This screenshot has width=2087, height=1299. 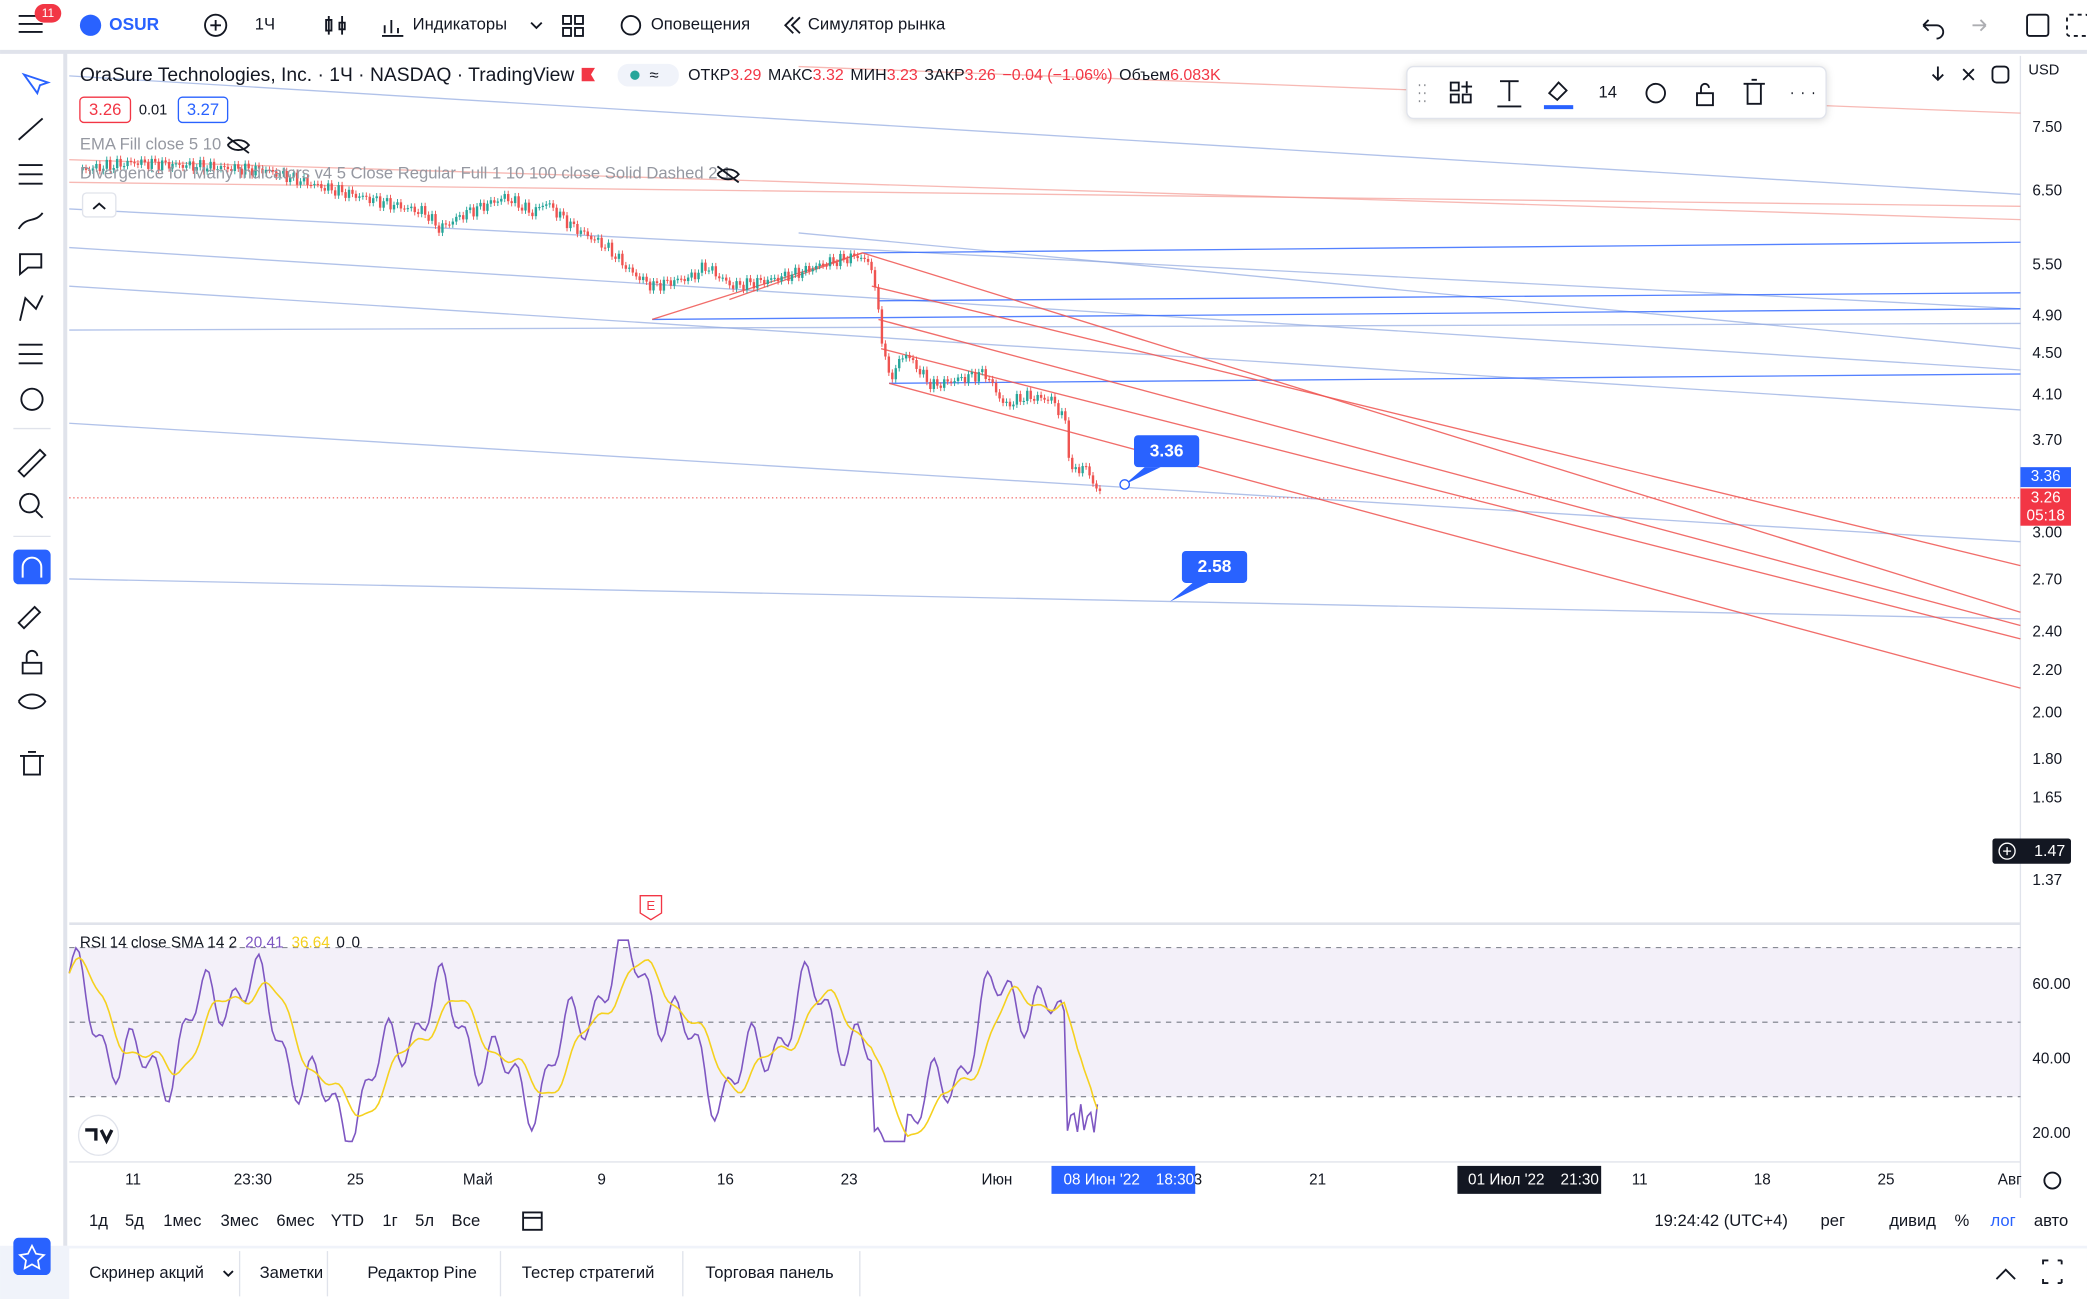 I want to click on scale-option: авто, so click(x=2051, y=1220).